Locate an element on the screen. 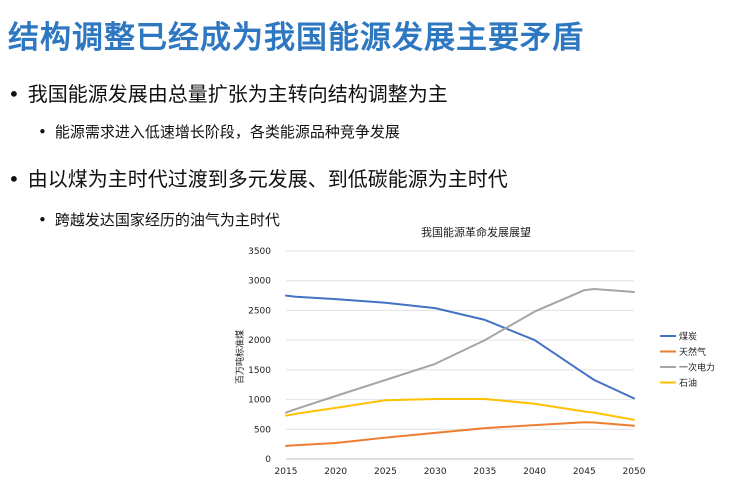 The height and width of the screenshot is (484, 732). x-tick-label: 2035 is located at coordinates (484, 472).